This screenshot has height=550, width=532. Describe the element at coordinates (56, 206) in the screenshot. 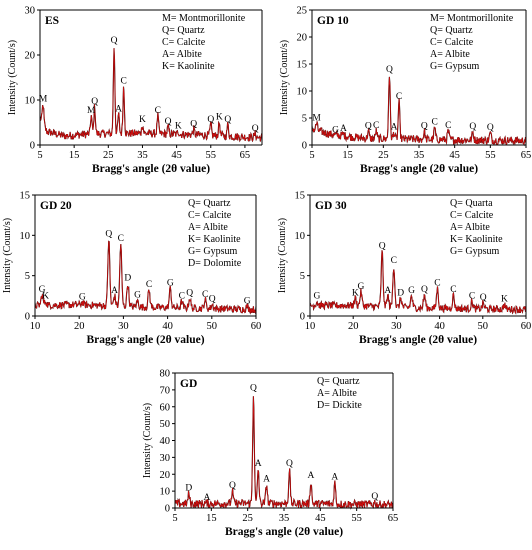

I see `panel-title: GD 20` at that location.